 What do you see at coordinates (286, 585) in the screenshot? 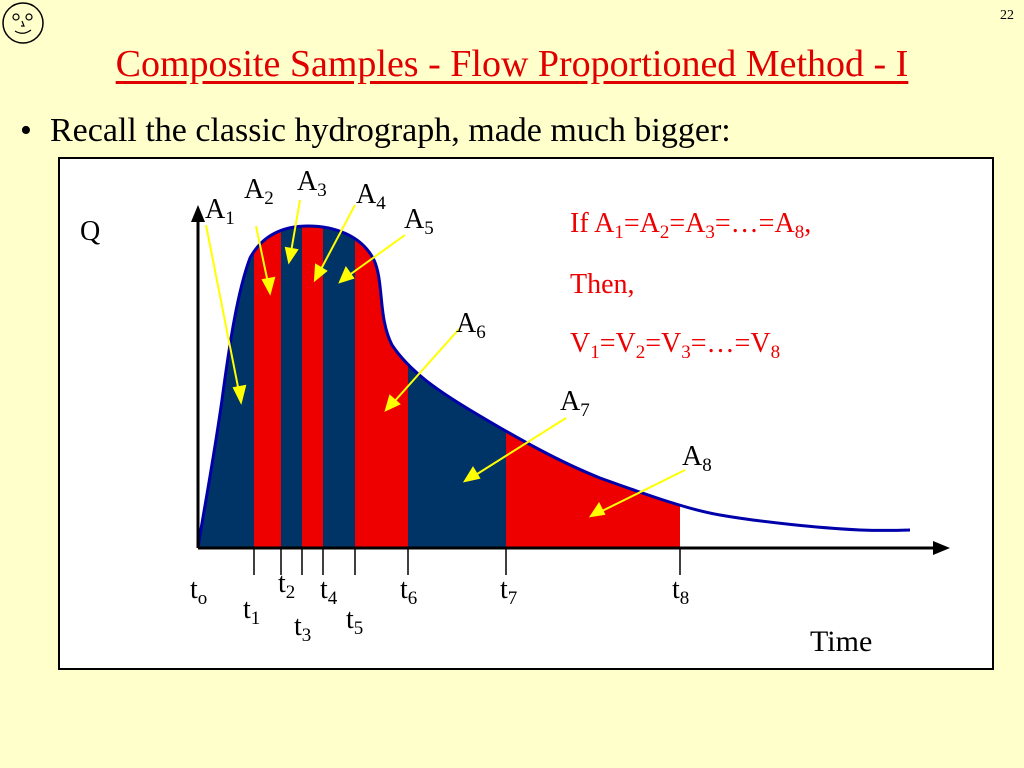
I see `time-label-t2: t2` at bounding box center [286, 585].